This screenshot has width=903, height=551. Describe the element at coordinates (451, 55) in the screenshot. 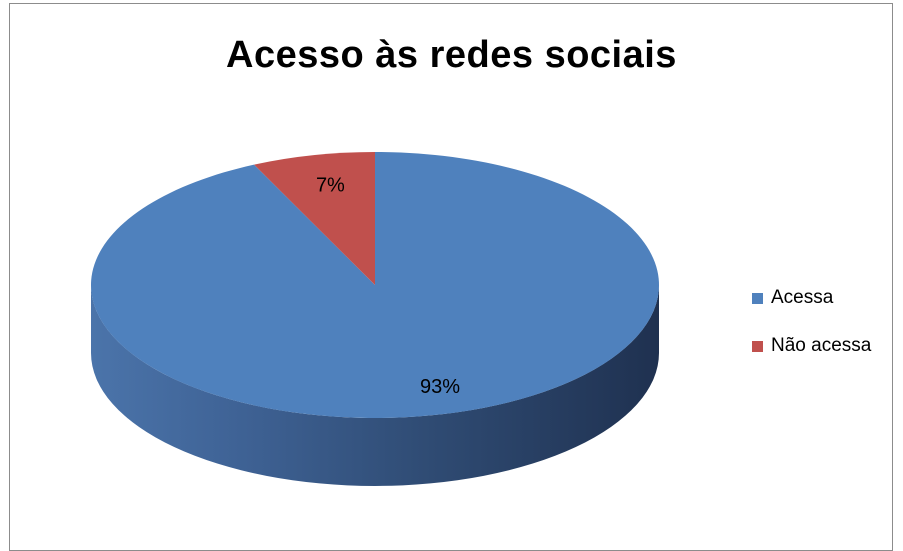

I see `chart-title: Acesso às redes sociais` at that location.